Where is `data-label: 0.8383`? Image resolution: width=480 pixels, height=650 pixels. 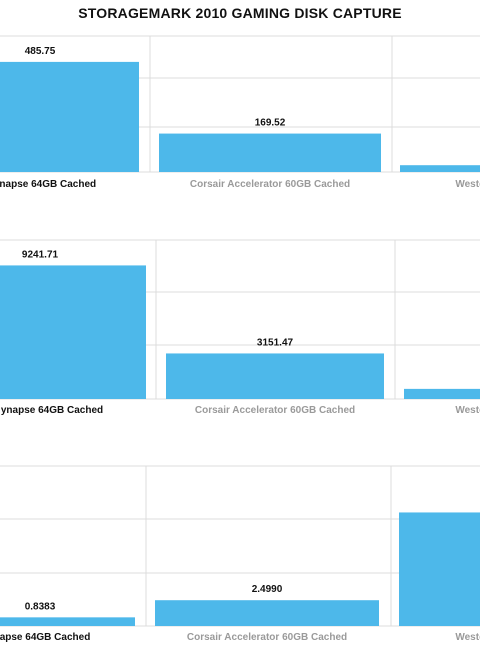 data-label: 0.8383 is located at coordinates (40, 606).